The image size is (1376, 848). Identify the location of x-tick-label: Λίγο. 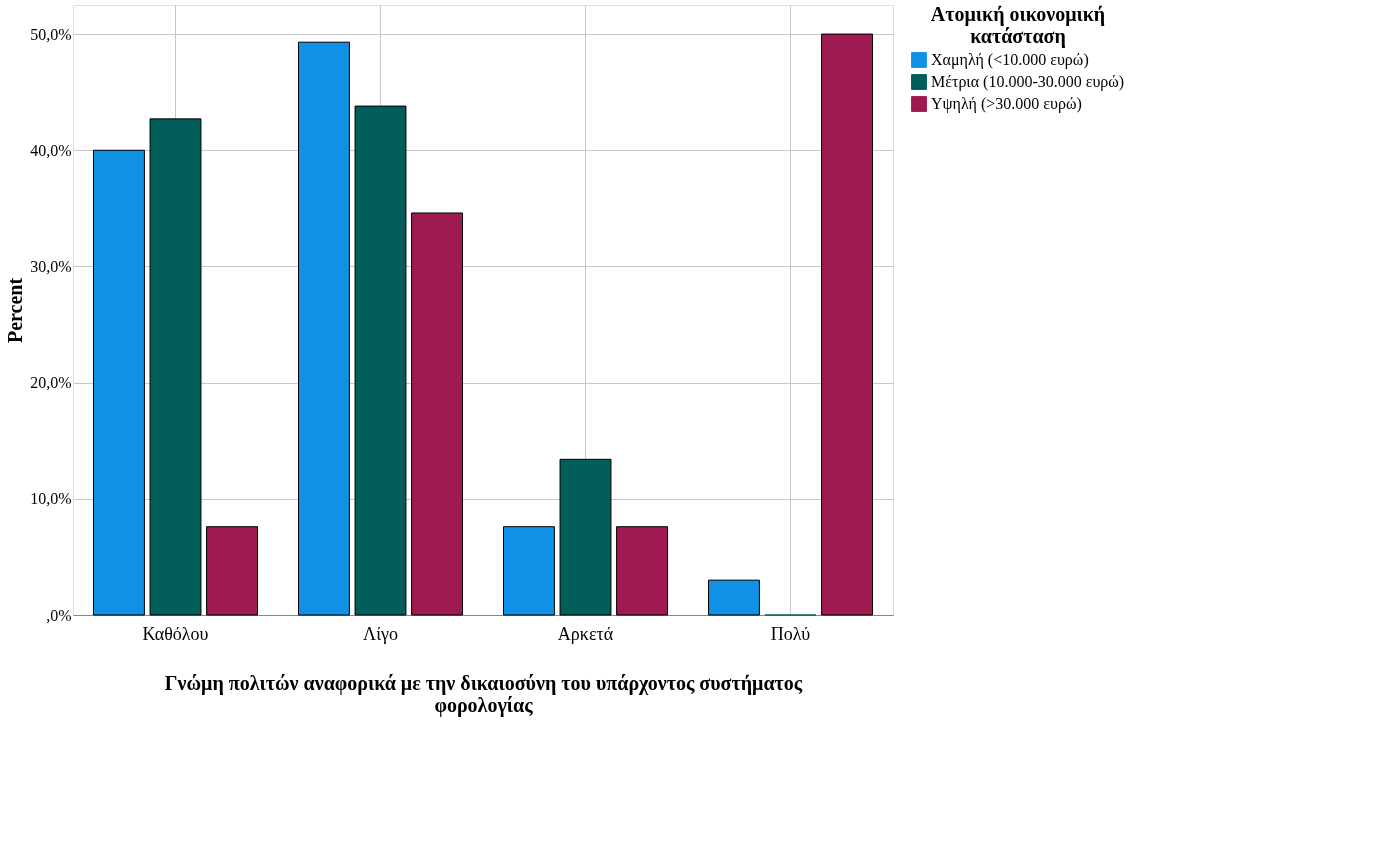
(380, 633).